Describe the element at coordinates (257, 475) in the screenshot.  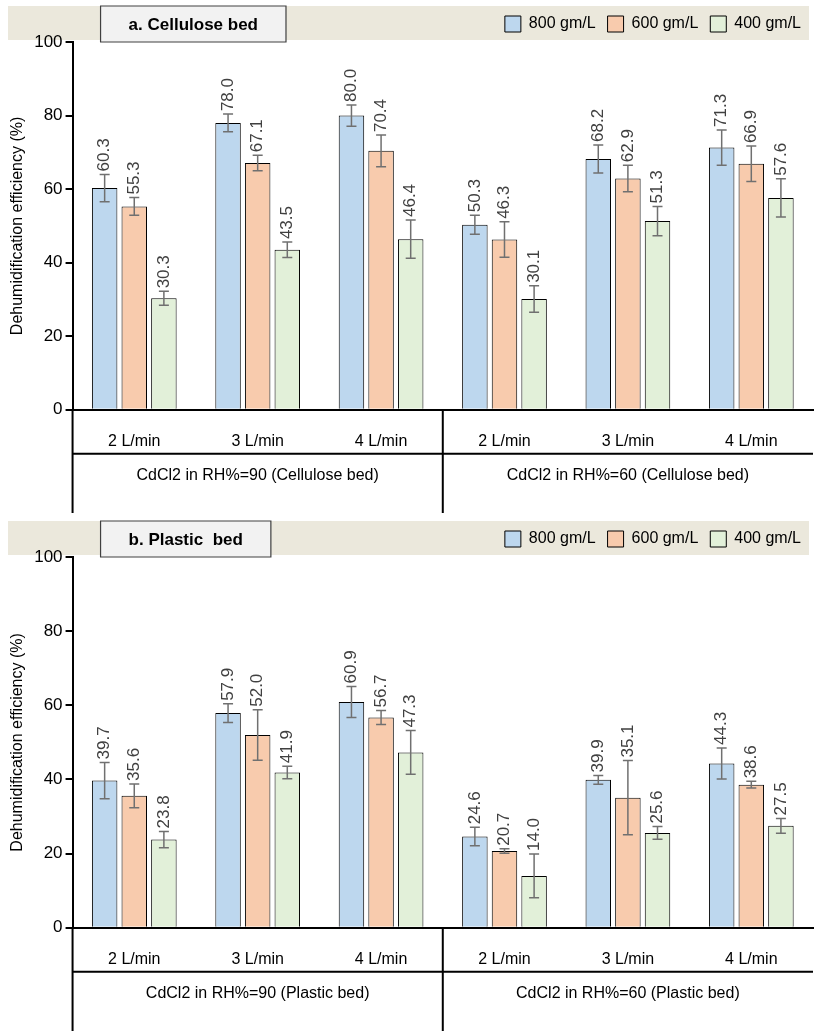
I see `text: CdCl2 in RH%=90 (Cellulose bed)` at that location.